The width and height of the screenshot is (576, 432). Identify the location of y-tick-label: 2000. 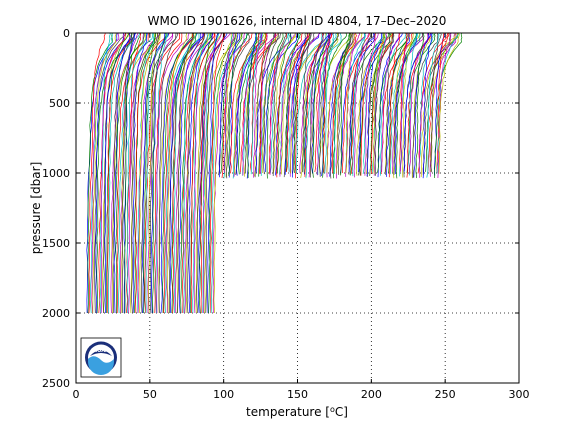
(56, 313).